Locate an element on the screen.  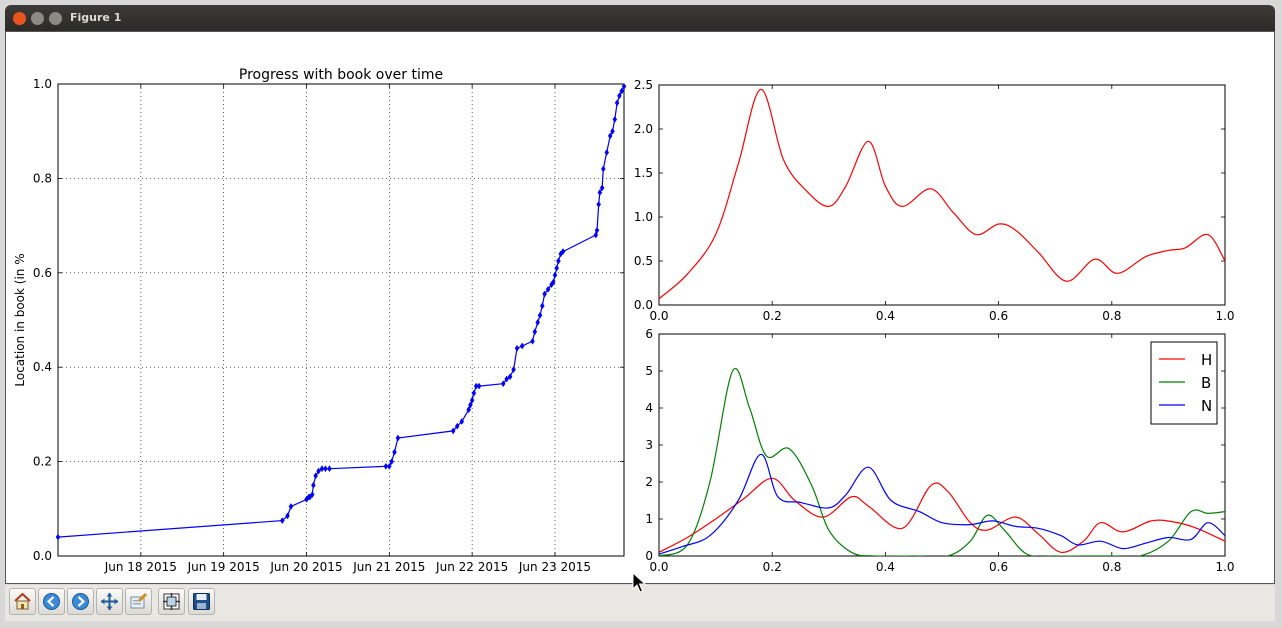
save-icon is located at coordinates (201, 601).